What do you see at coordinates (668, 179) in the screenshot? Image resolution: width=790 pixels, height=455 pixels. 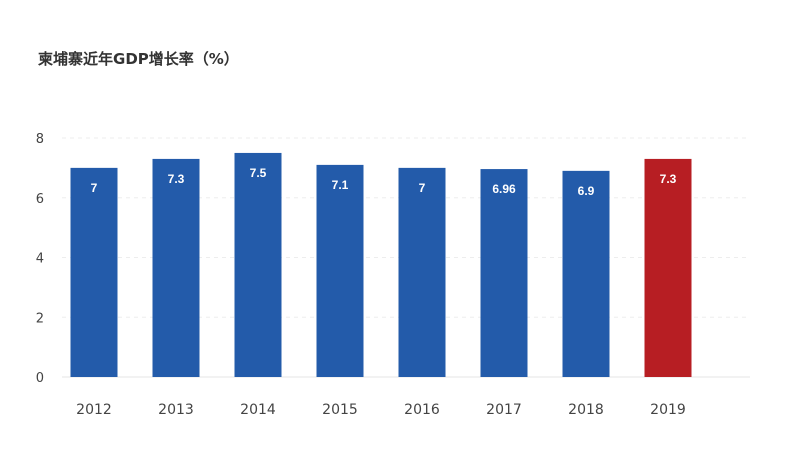 I see `data-label-2019: 7.3` at bounding box center [668, 179].